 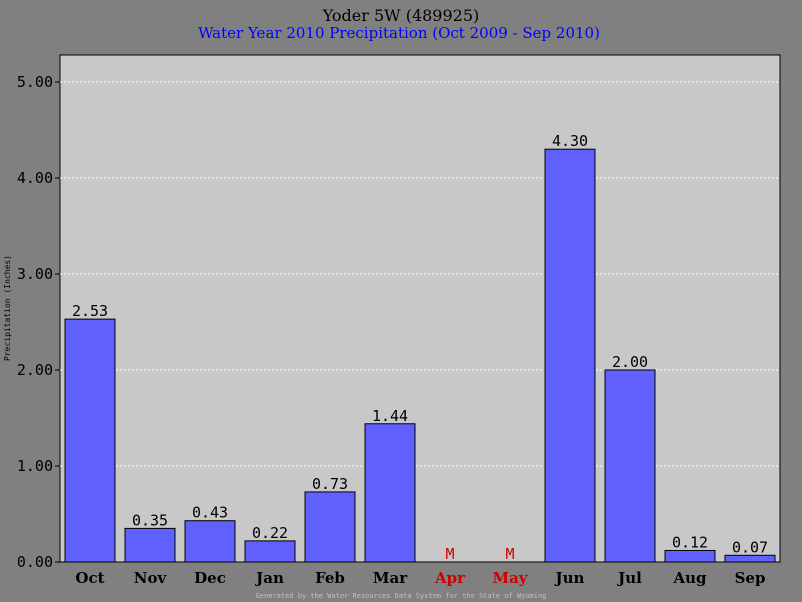 I want to click on x-tick-label-oct: Oct, so click(x=89, y=578).